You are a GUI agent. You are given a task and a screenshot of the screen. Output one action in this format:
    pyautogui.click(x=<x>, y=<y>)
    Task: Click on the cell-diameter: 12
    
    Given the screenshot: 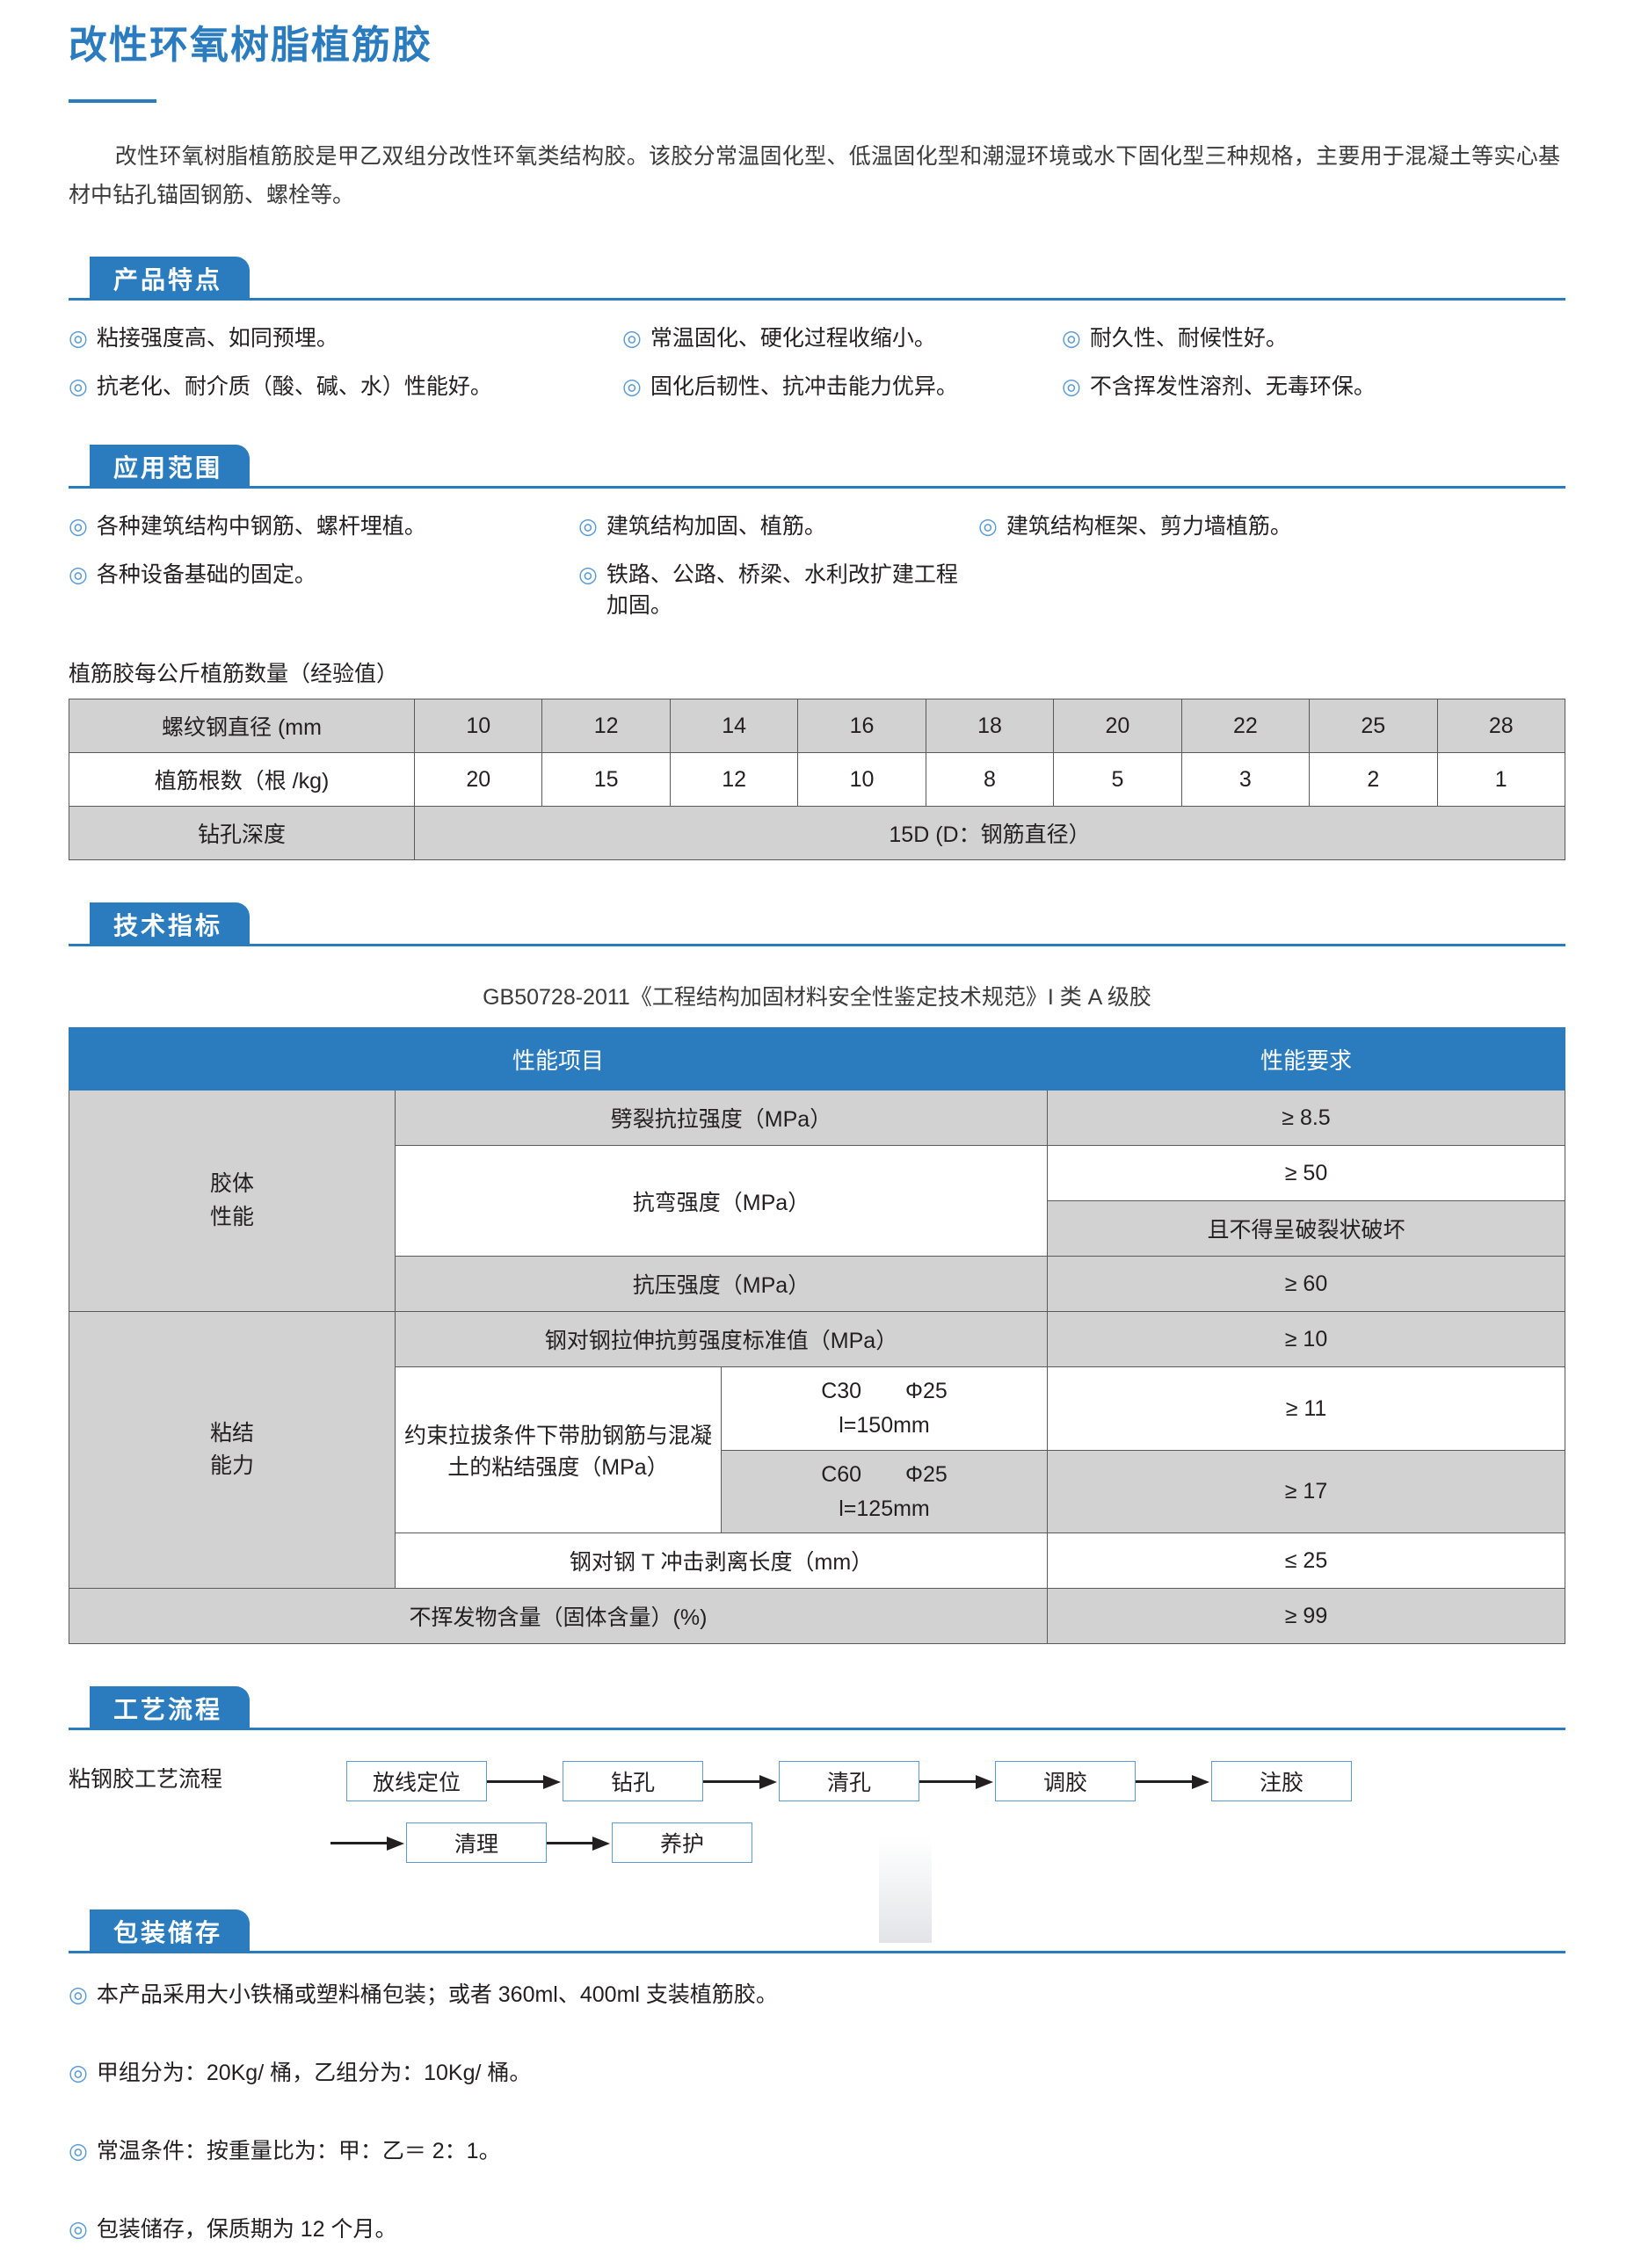 What is the action you would take?
    pyautogui.click(x=606, y=726)
    